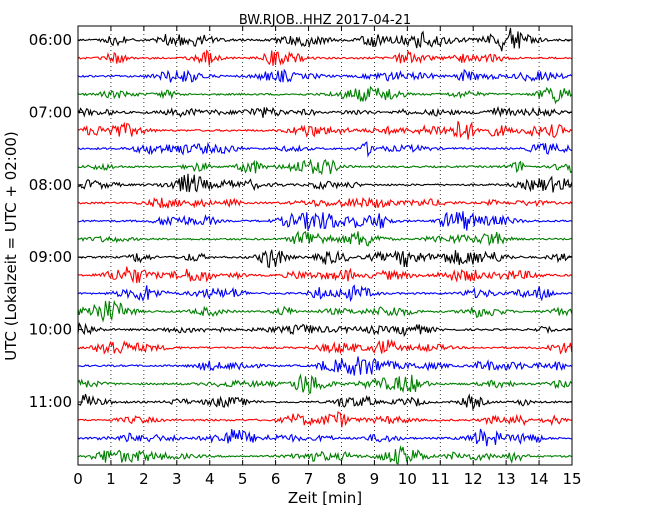 The image size is (650, 520). Describe the element at coordinates (50, 112) in the screenshot. I see `y-tick-label: 07:00` at that location.